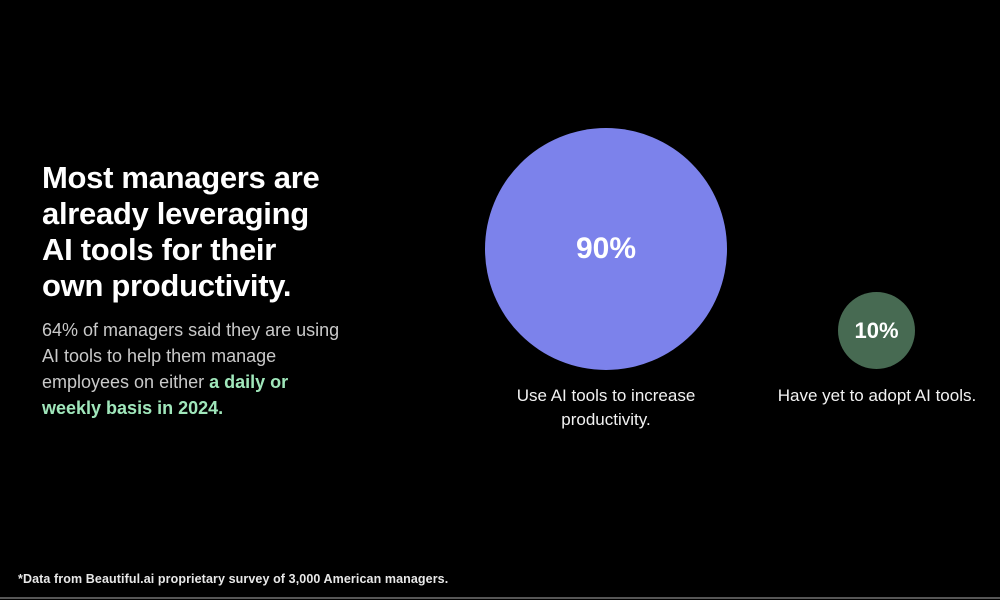 The height and width of the screenshot is (600, 1000). I want to click on subtitle-highlight-text: a daily or, so click(249, 382).